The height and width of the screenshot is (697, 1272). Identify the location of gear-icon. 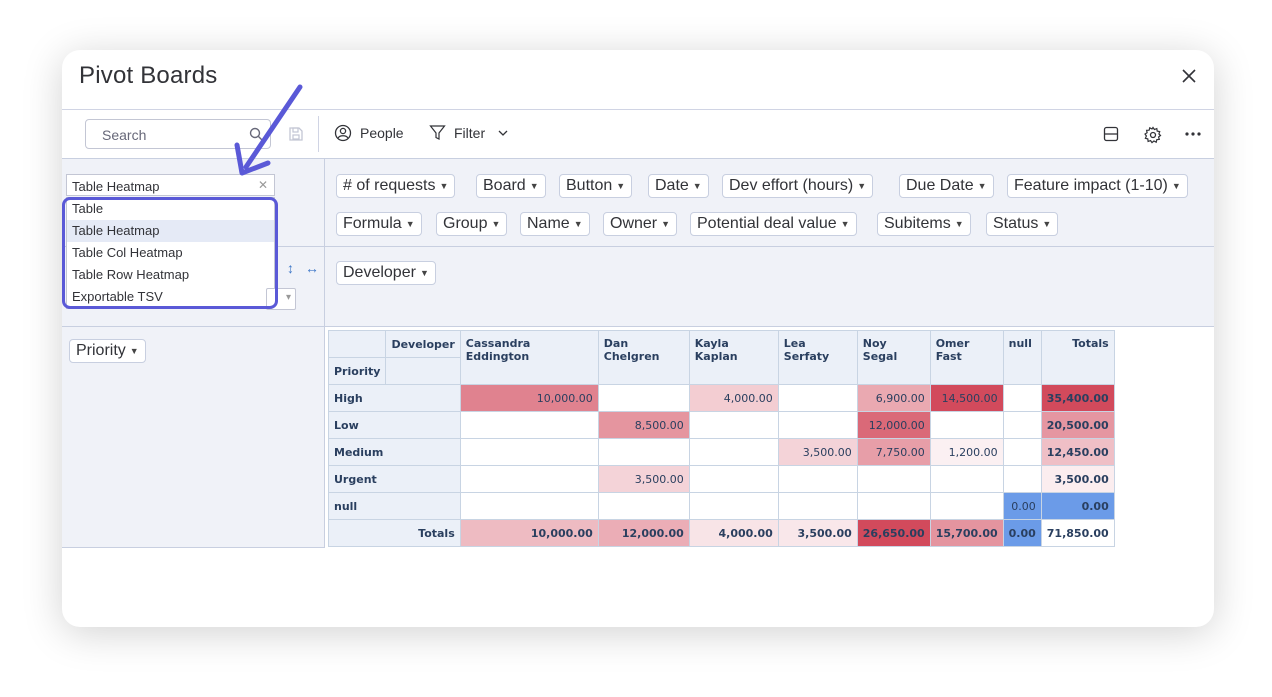
(1153, 135).